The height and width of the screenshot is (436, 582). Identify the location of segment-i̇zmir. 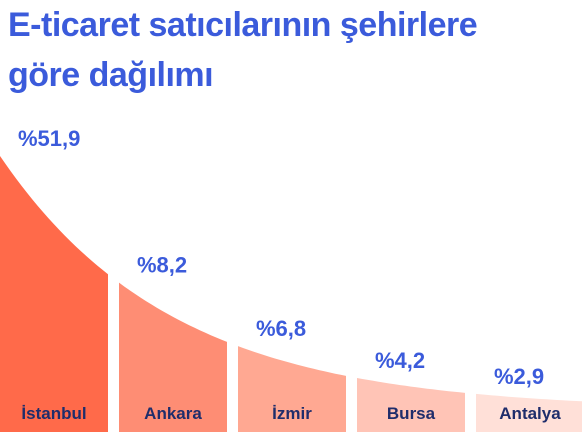
(292, 389).